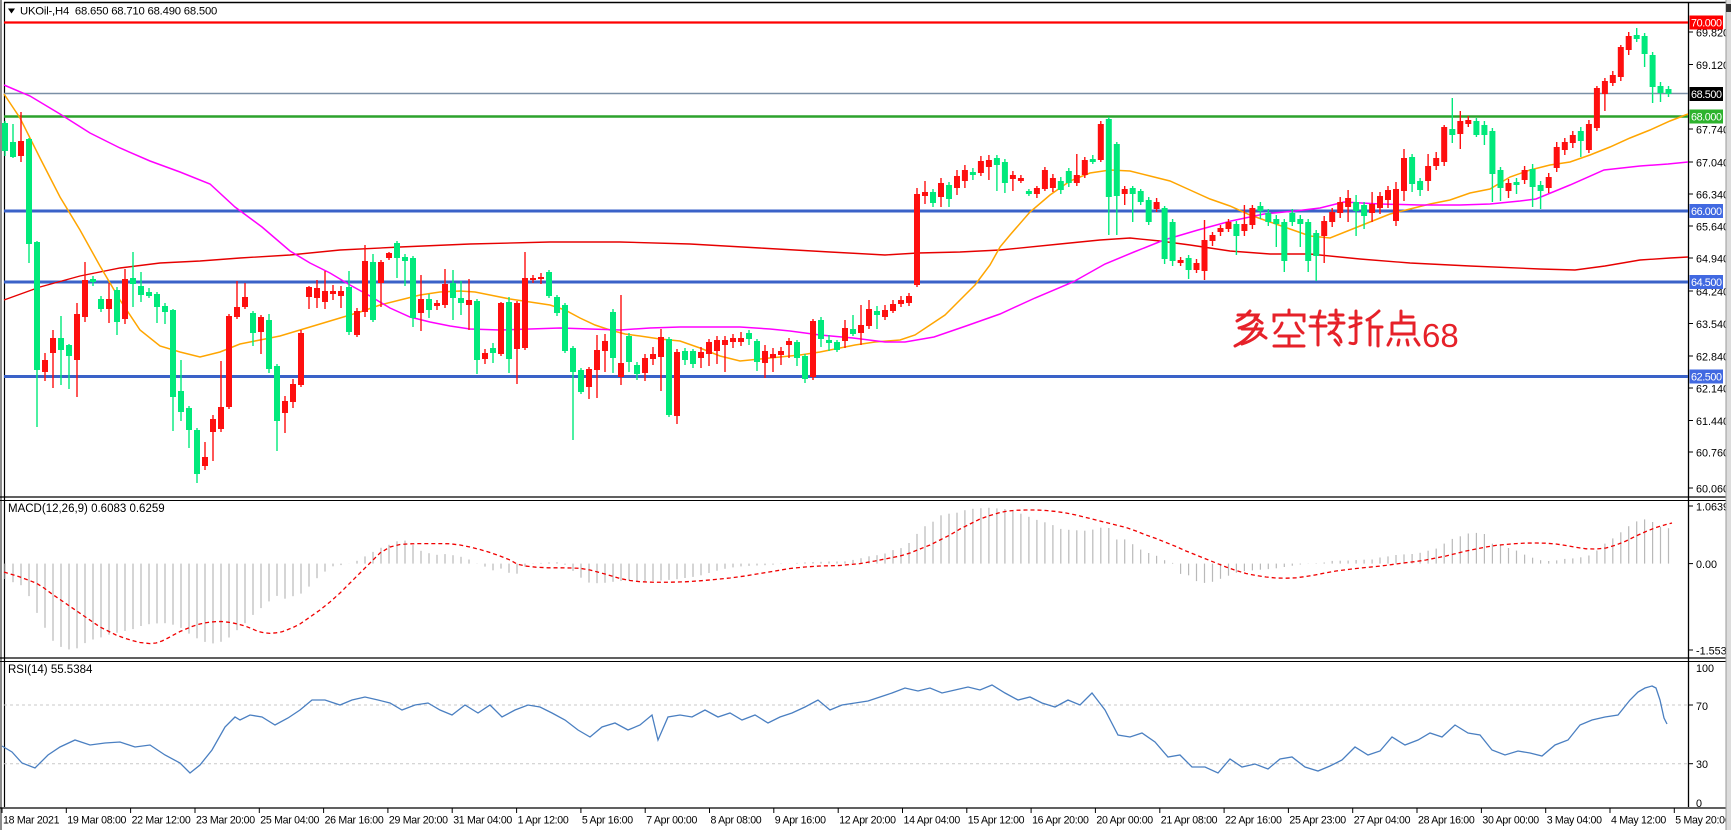 This screenshot has height=835, width=1731. What do you see at coordinates (867, 821) in the screenshot?
I see `svg-text: 12 Apr 20:00` at bounding box center [867, 821].